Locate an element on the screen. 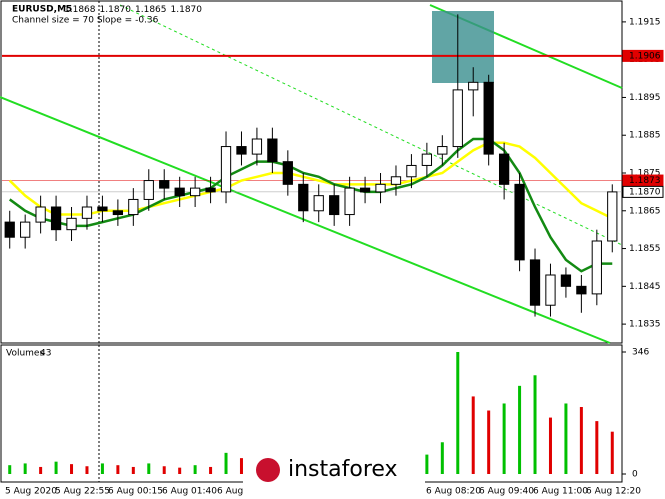  x-tick-label: 6 Aug 12:20 is located at coordinates (613, 492).